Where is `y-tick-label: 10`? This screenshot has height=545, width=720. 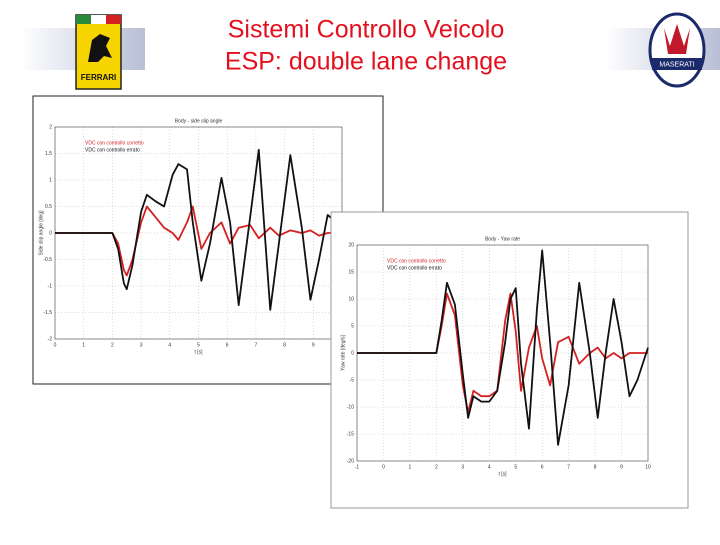
y-tick-label: 10 is located at coordinates (351, 299).